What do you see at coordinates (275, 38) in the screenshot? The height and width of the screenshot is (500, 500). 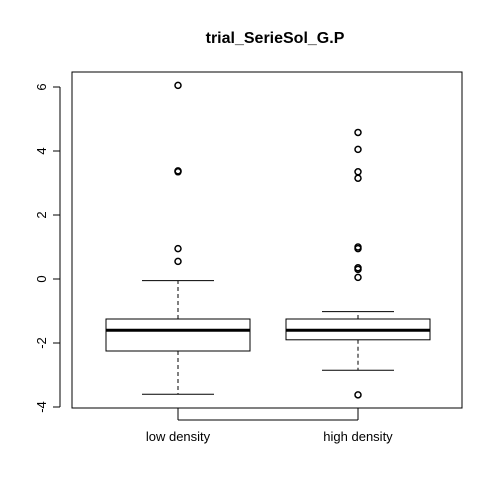 I see `chart-title: trial_SerieSol_G.P` at bounding box center [275, 38].